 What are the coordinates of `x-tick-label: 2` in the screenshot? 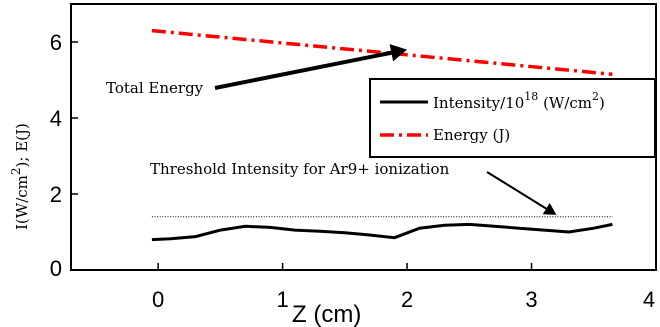 It's located at (407, 299).